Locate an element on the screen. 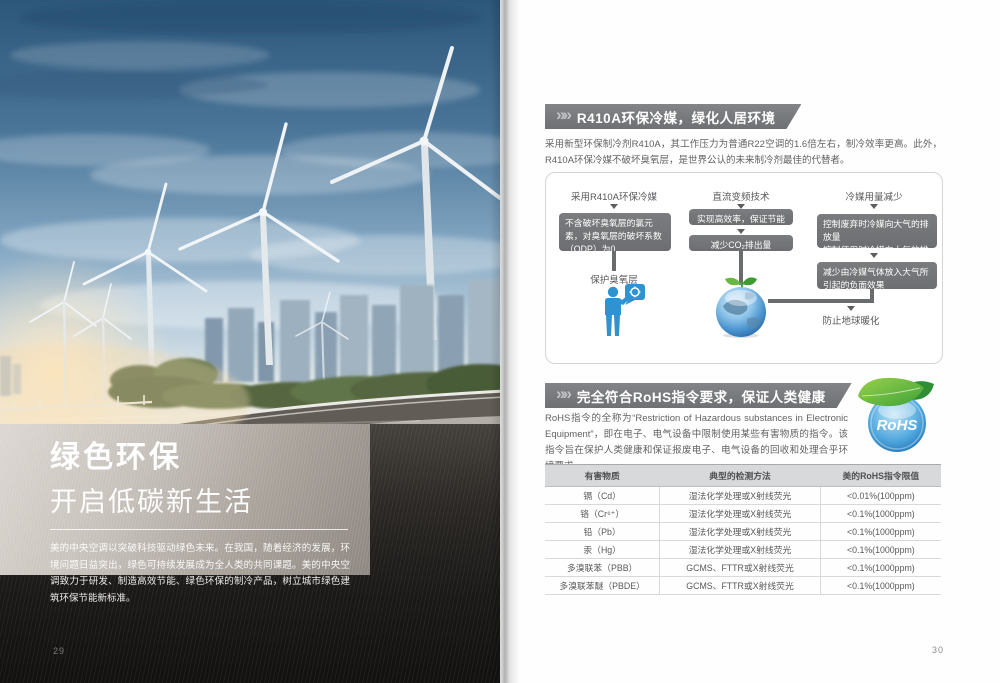 This screenshot has width=1000, height=683. col-header-method: 典型的检测方法 is located at coordinates (740, 475).